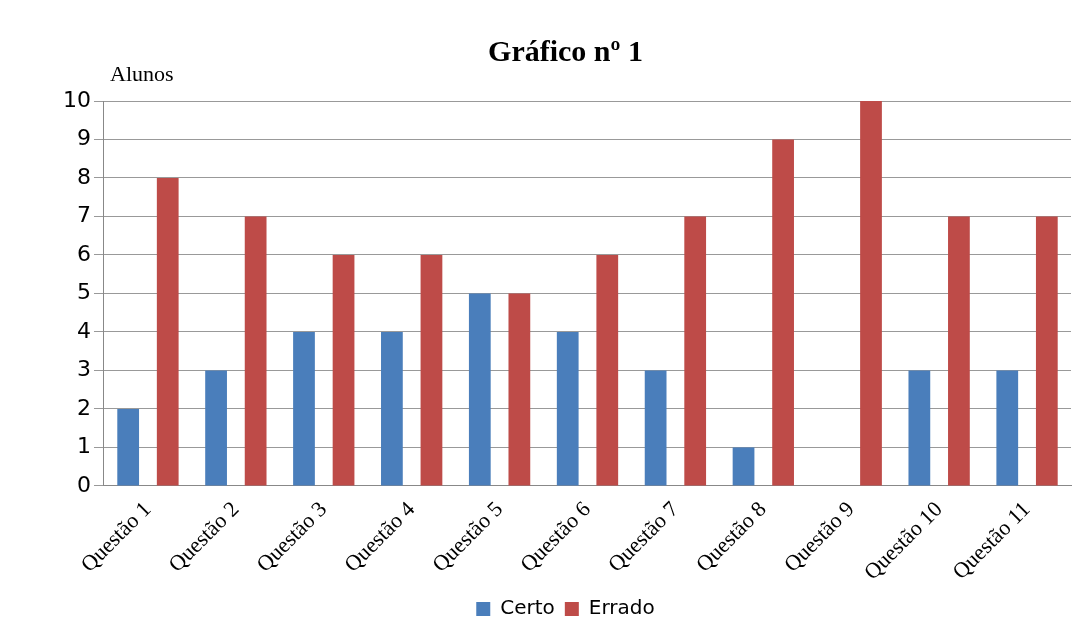  Describe the element at coordinates (76, 99) in the screenshot. I see `y-tick-label: 10` at that location.